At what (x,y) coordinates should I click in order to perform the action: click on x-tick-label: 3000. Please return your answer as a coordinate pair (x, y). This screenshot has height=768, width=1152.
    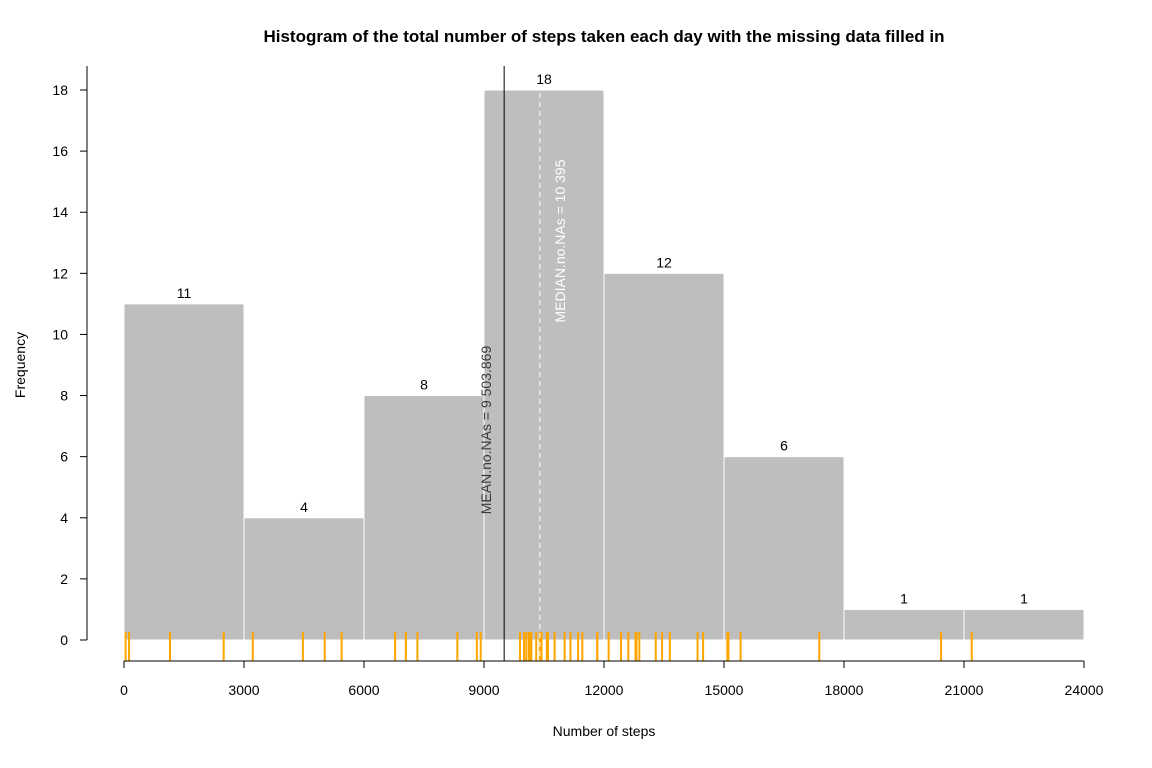
    Looking at the image, I should click on (243, 690).